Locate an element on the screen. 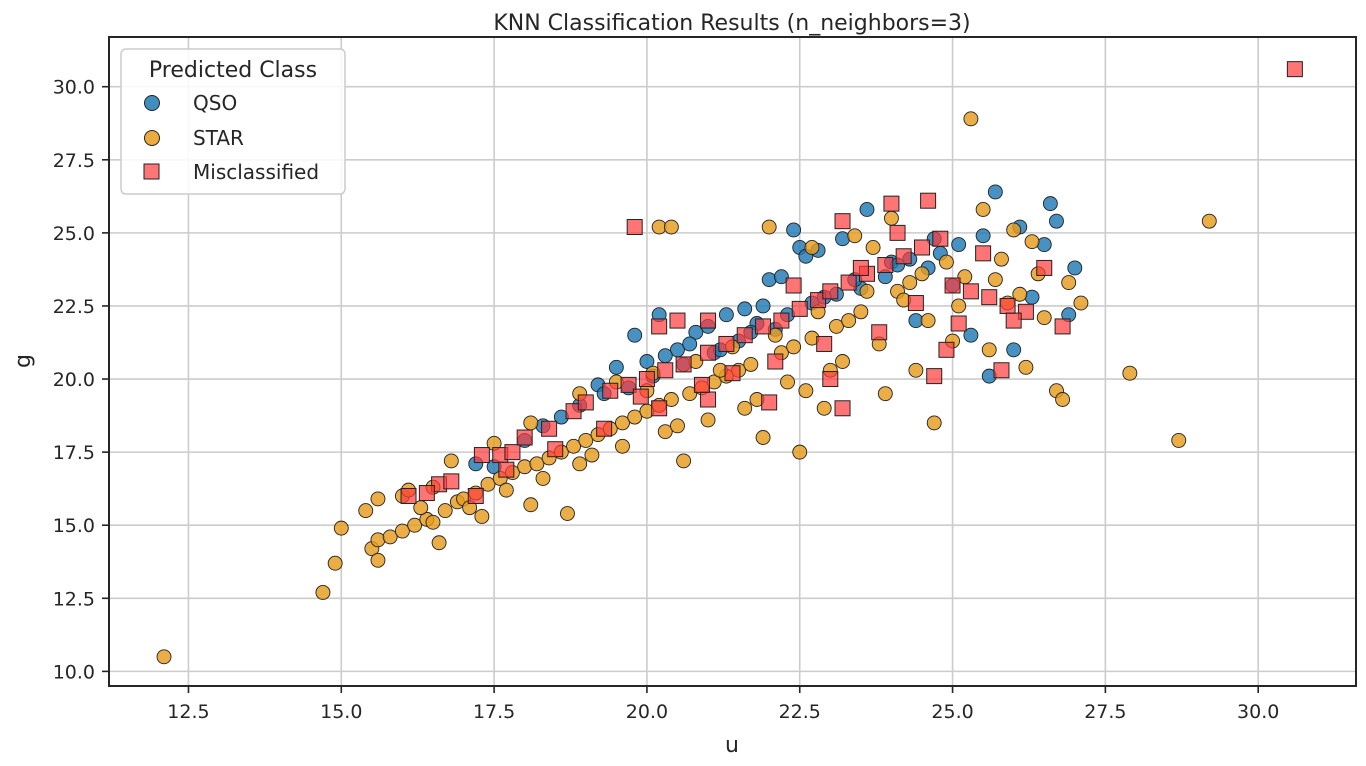 This screenshot has height=766, width=1366. legend-marker-qso is located at coordinates (152, 103).